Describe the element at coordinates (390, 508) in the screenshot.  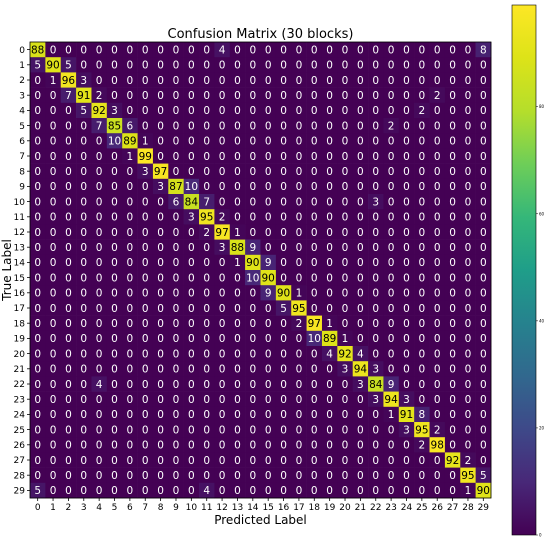
I see `x-tick-label: 23` at that location.